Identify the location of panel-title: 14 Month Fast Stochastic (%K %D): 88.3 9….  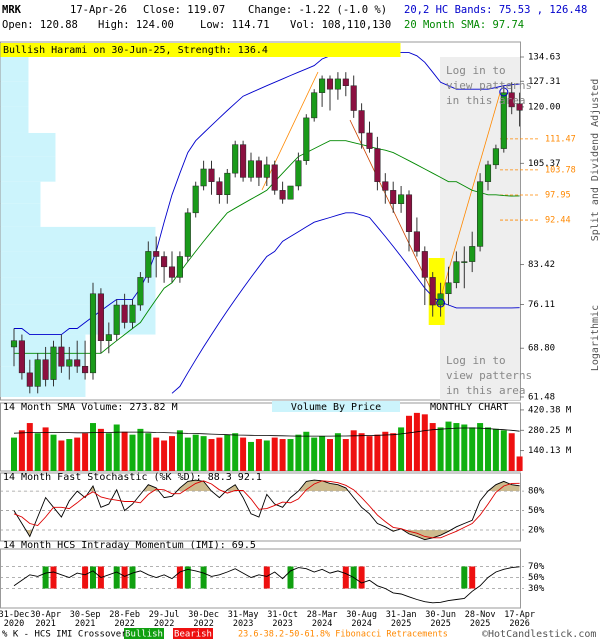
(132, 477).